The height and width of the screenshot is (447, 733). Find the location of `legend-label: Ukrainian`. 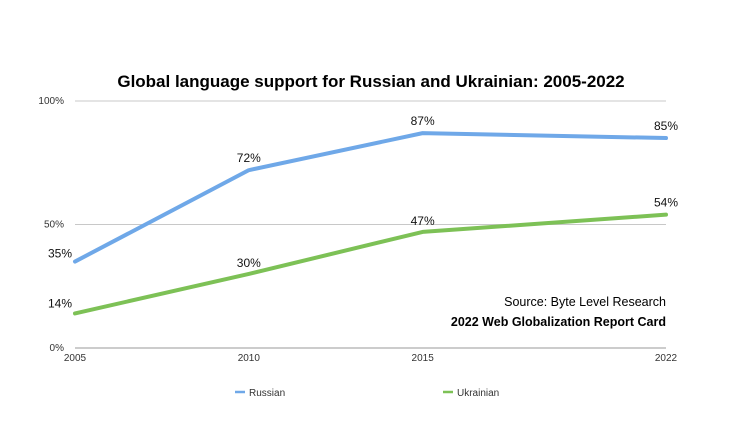

legend-label: Ukrainian is located at coordinates (478, 393).